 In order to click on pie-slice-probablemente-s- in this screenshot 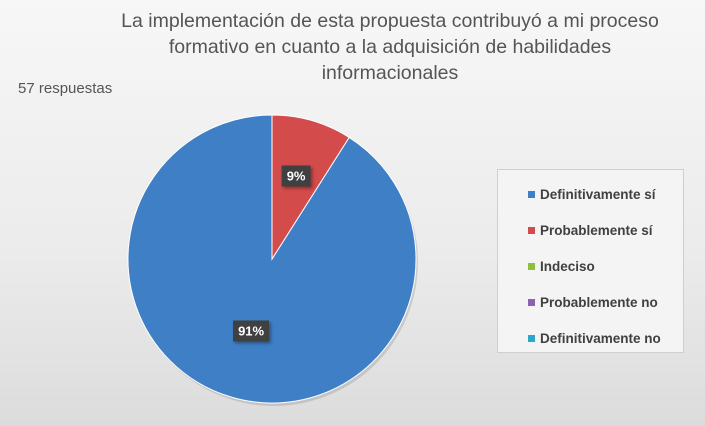, I will do `click(310, 187)`.